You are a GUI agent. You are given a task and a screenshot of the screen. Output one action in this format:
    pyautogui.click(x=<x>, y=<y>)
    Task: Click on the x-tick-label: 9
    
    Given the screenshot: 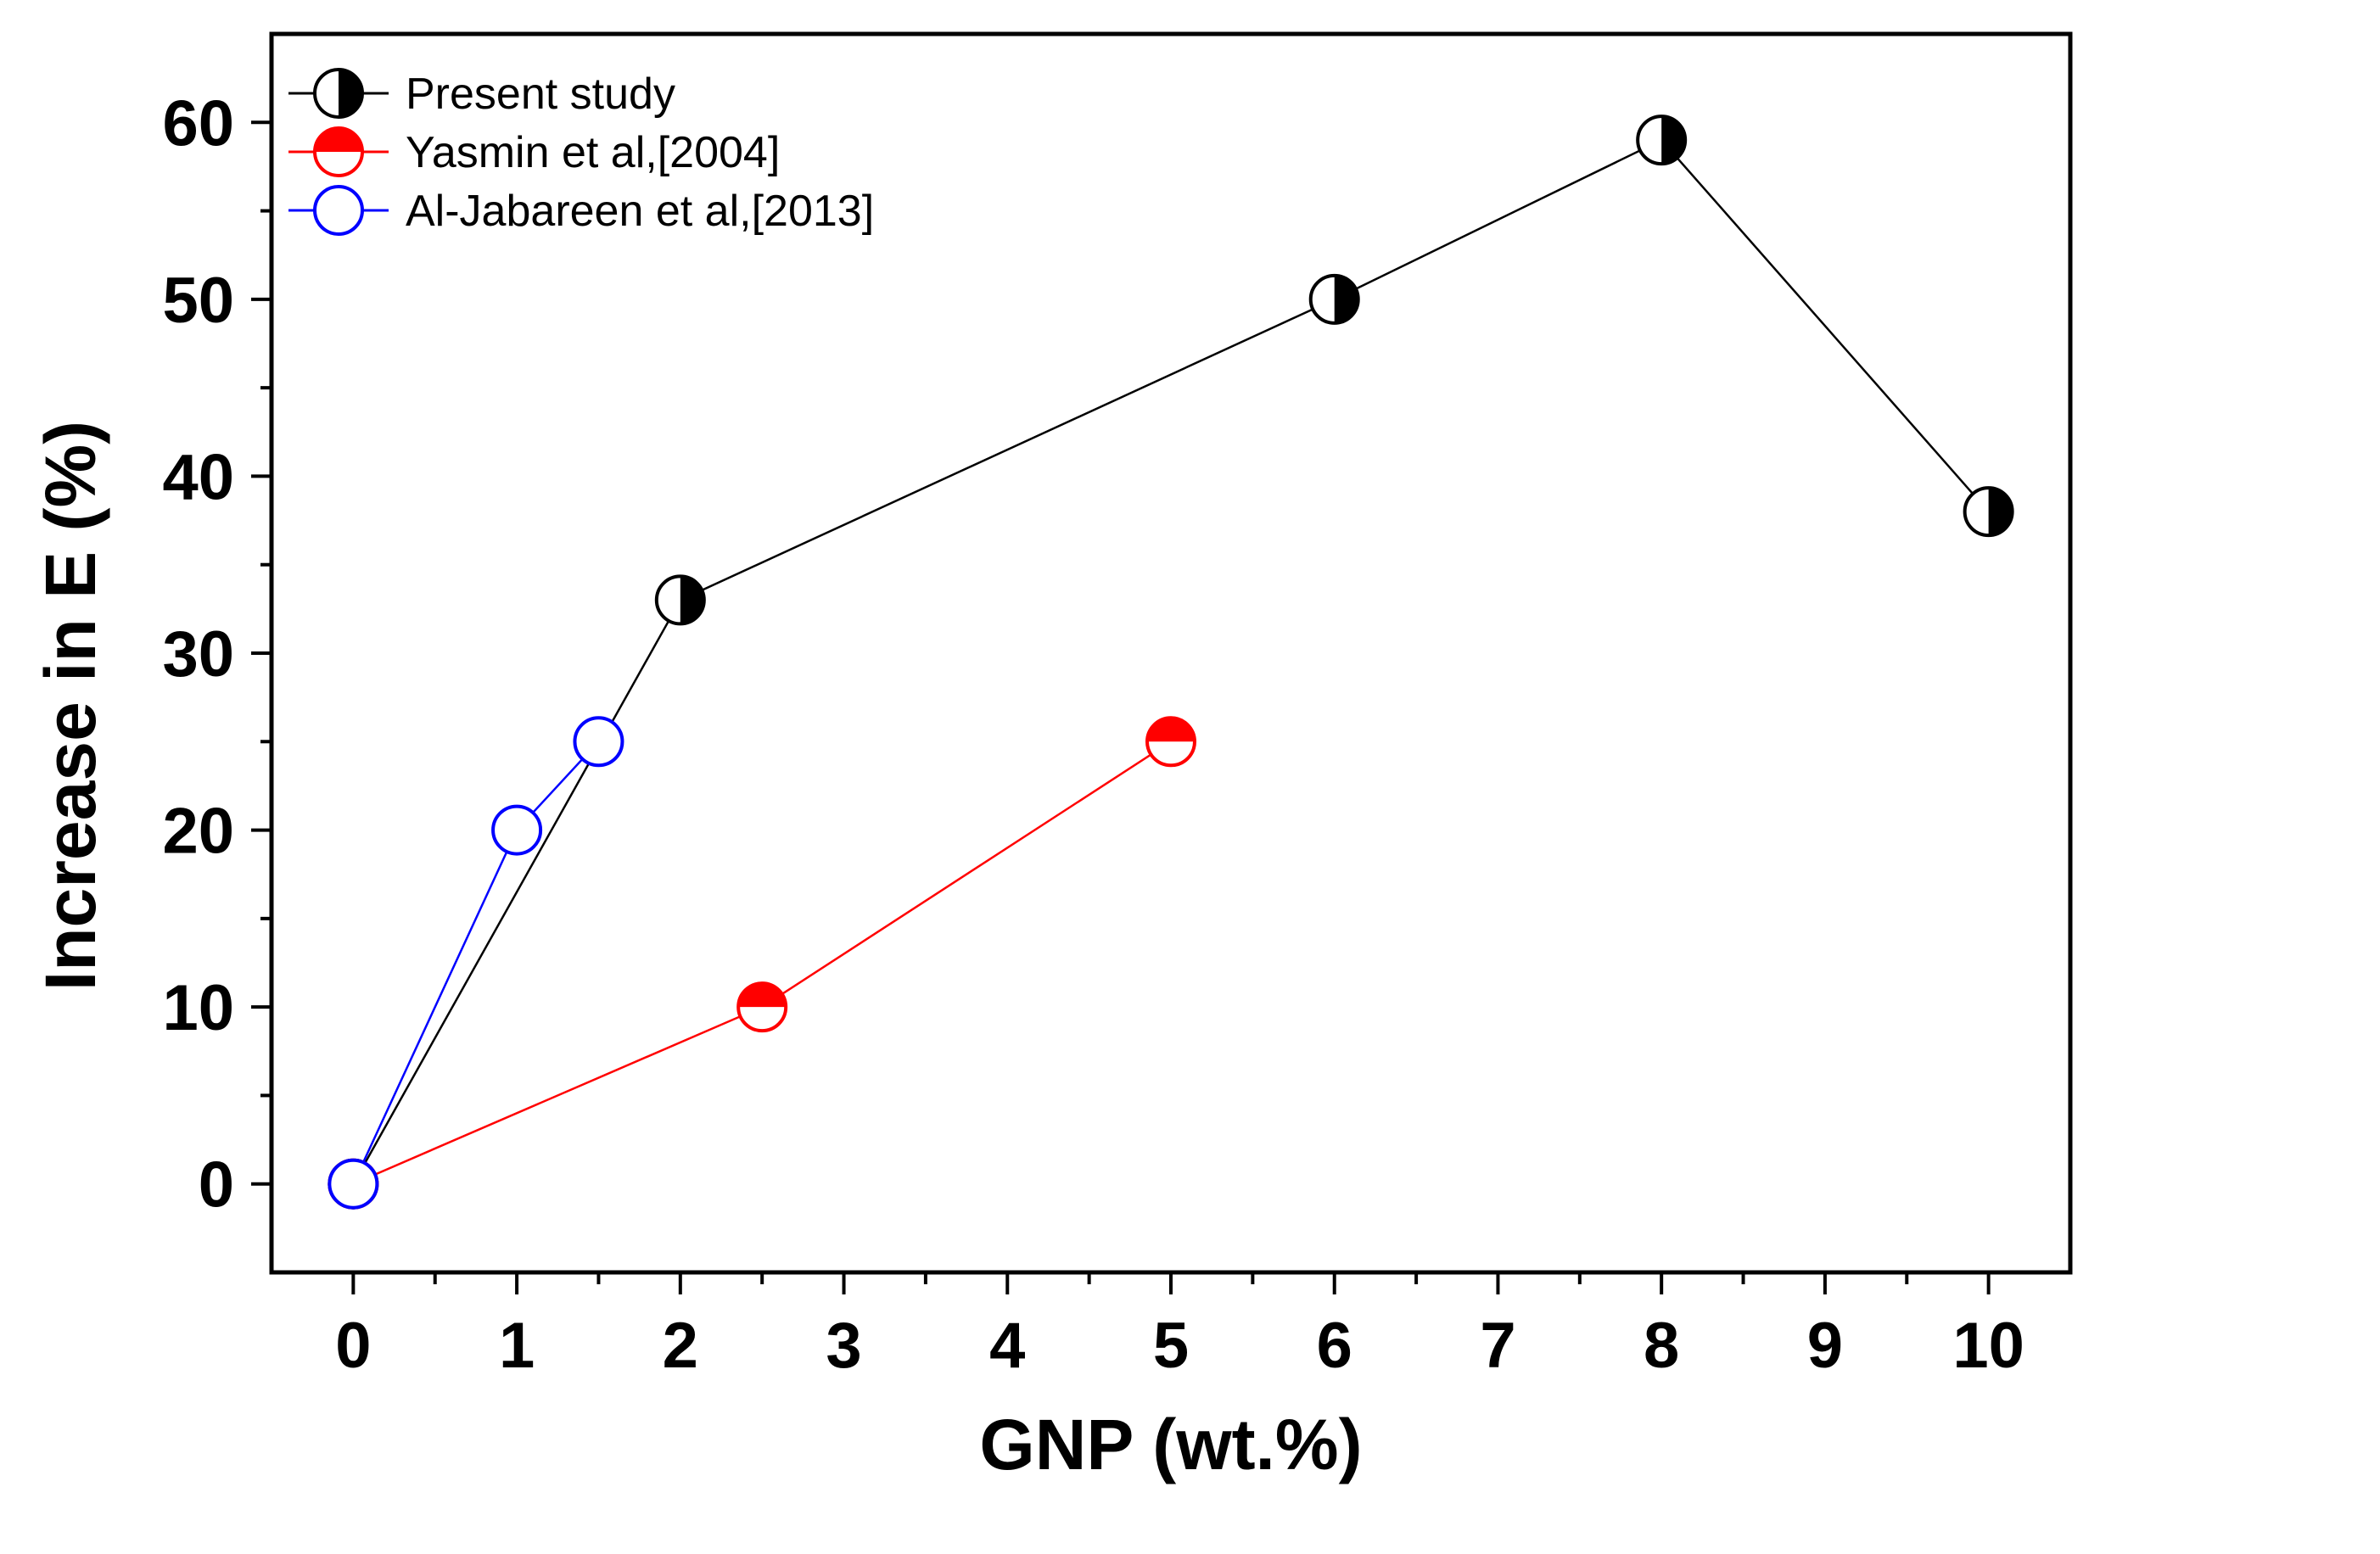 What is the action you would take?
    pyautogui.click(x=1825, y=1346)
    